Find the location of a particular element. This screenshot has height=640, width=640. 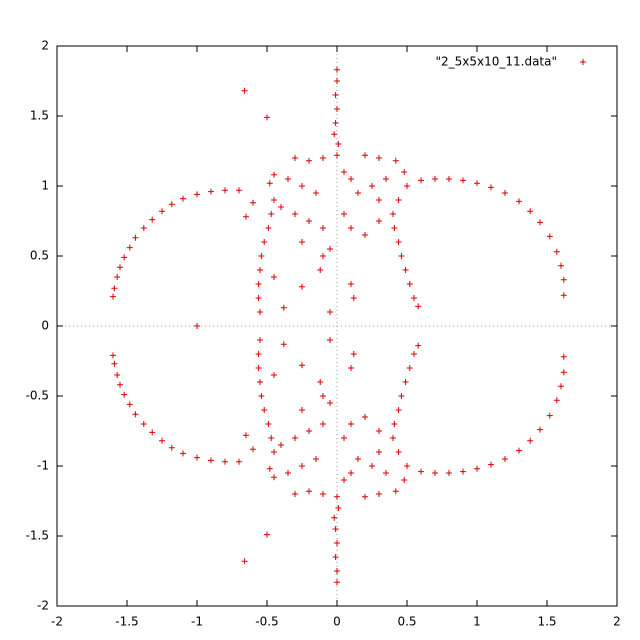

legend-marker is located at coordinates (583, 62).